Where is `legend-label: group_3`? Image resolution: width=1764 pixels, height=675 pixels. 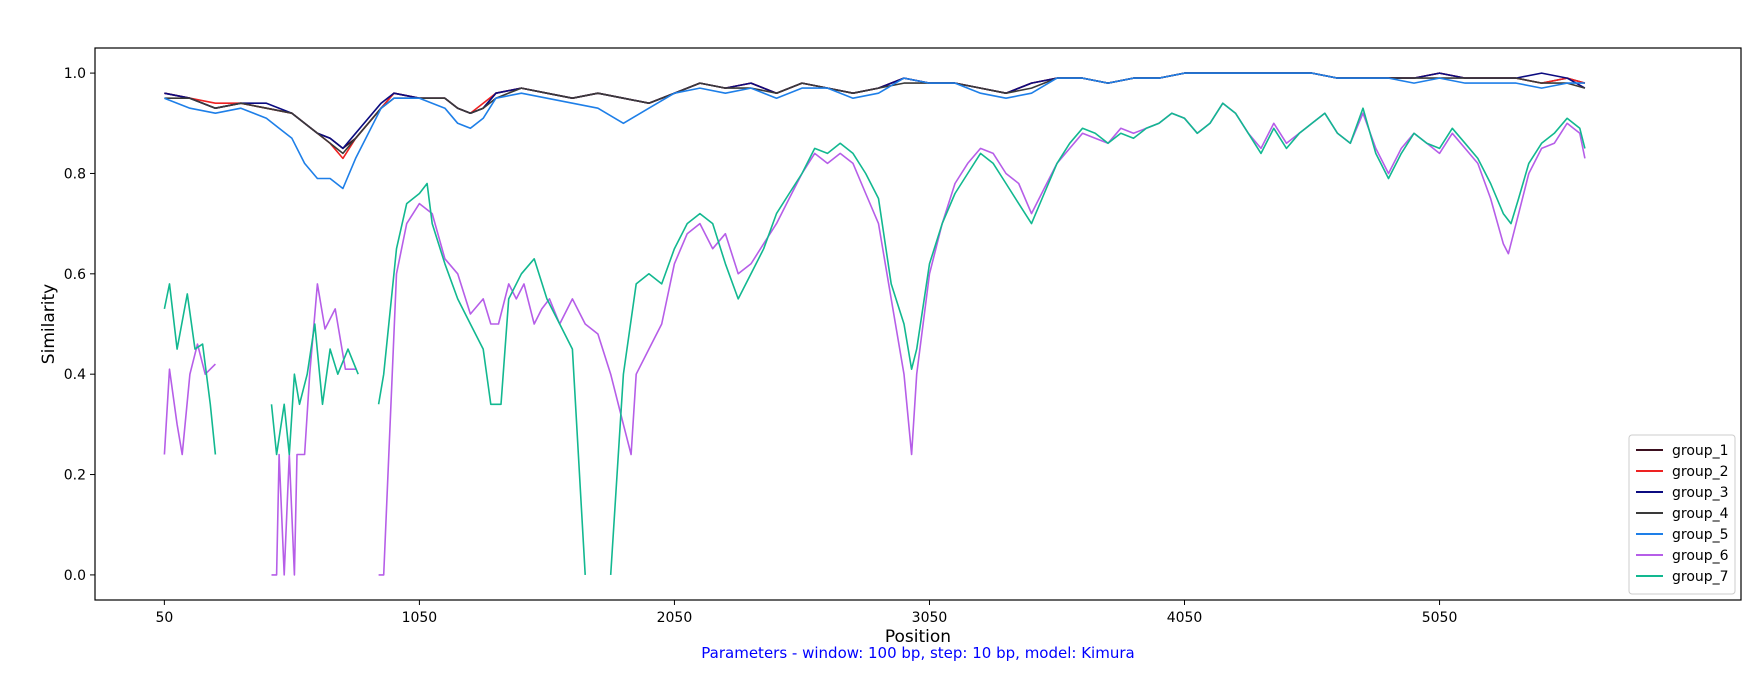 legend-label: group_3 is located at coordinates (1700, 493).